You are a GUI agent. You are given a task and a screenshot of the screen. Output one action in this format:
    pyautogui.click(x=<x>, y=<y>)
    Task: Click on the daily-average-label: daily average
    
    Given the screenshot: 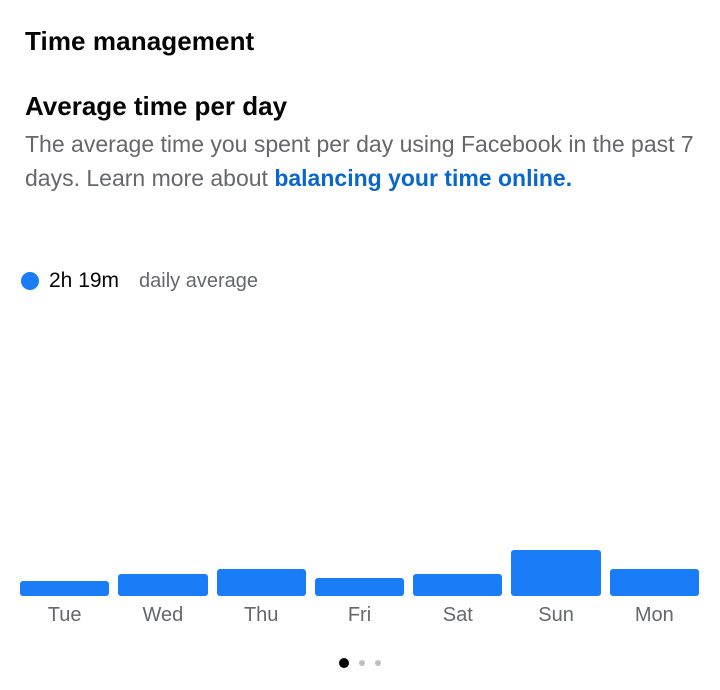 What is the action you would take?
    pyautogui.click(x=199, y=280)
    